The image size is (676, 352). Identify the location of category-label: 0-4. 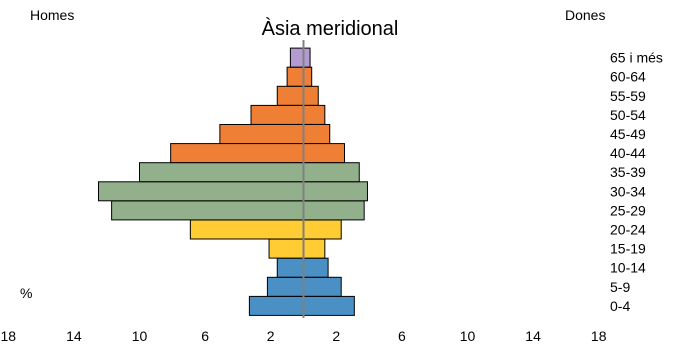
(620, 306).